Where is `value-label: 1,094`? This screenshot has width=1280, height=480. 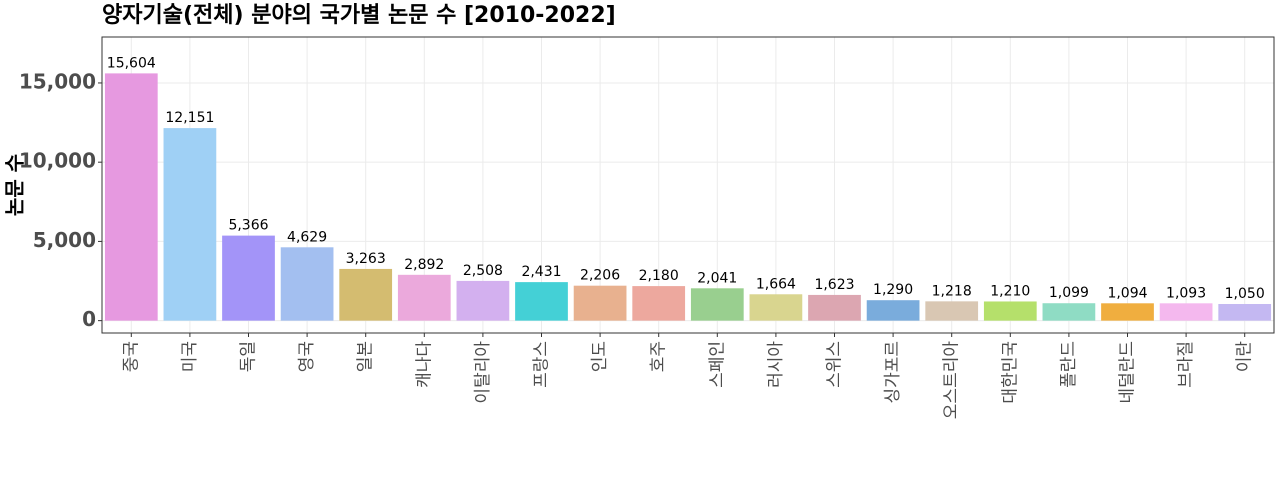 value-label: 1,094 is located at coordinates (1127, 293).